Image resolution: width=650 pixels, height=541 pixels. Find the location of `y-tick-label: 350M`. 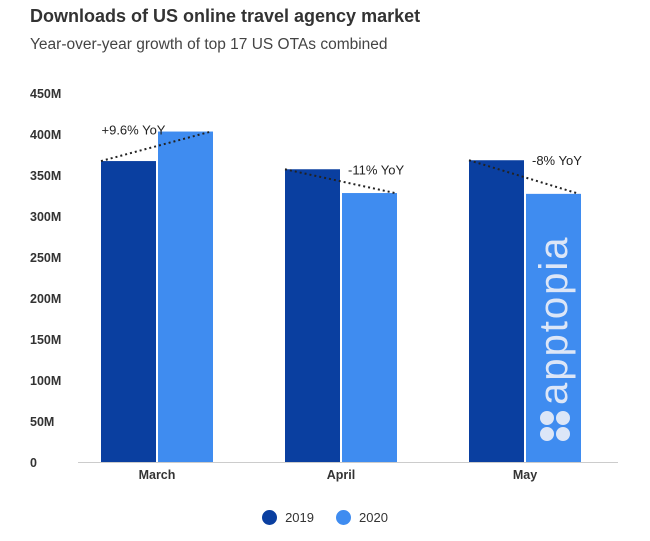

y-tick-label: 350M is located at coordinates (45, 176).